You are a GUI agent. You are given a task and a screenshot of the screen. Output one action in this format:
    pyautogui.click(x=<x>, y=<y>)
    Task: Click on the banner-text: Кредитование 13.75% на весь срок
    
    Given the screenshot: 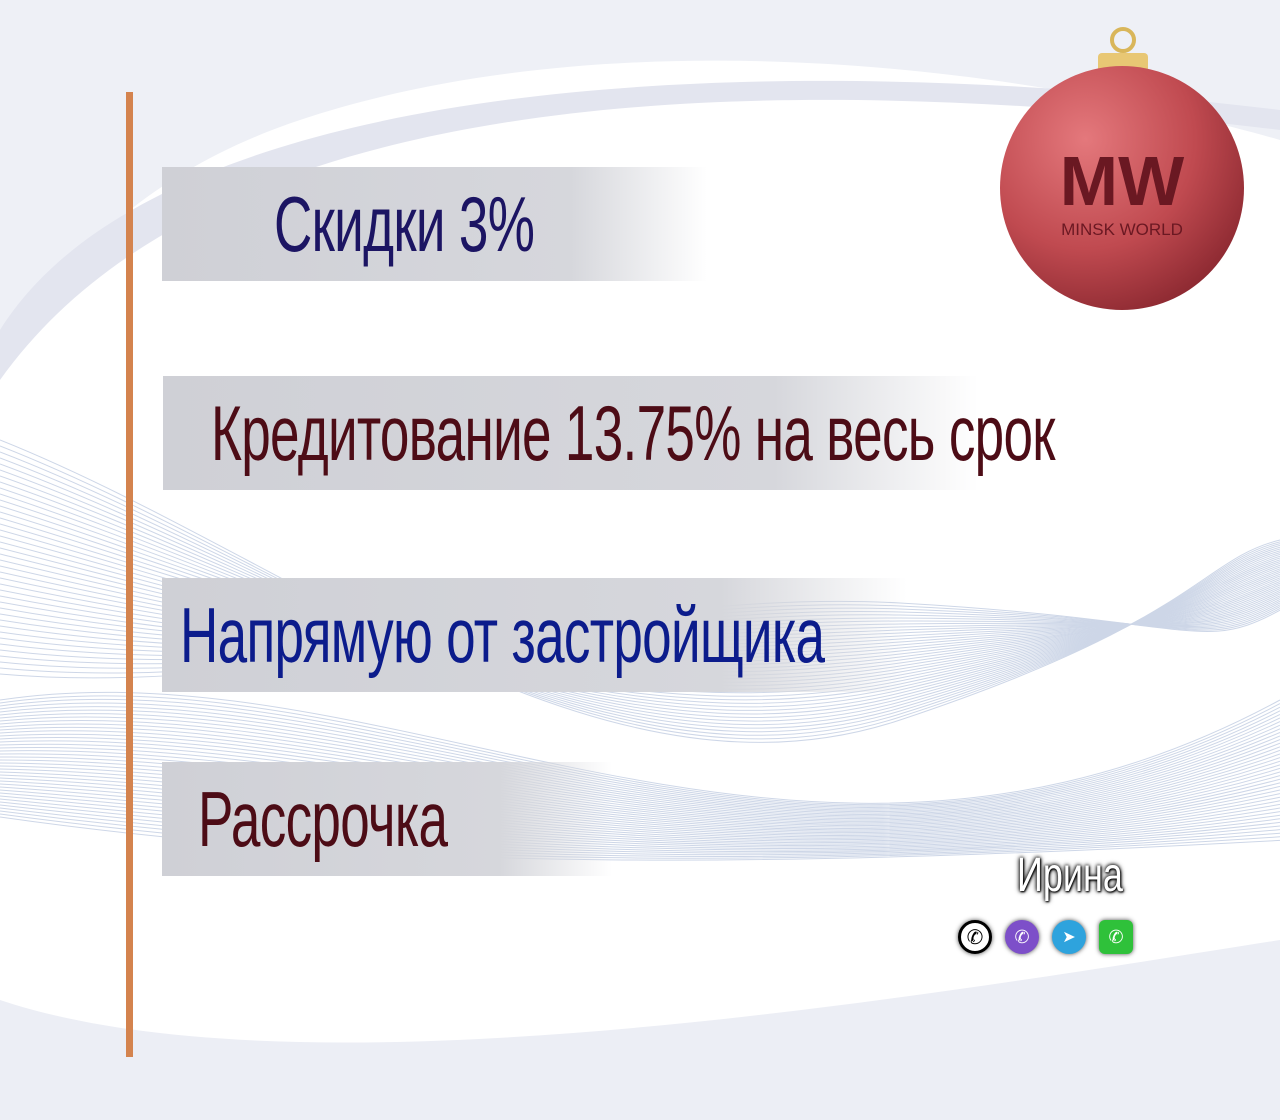 What is the action you would take?
    pyautogui.click(x=633, y=433)
    